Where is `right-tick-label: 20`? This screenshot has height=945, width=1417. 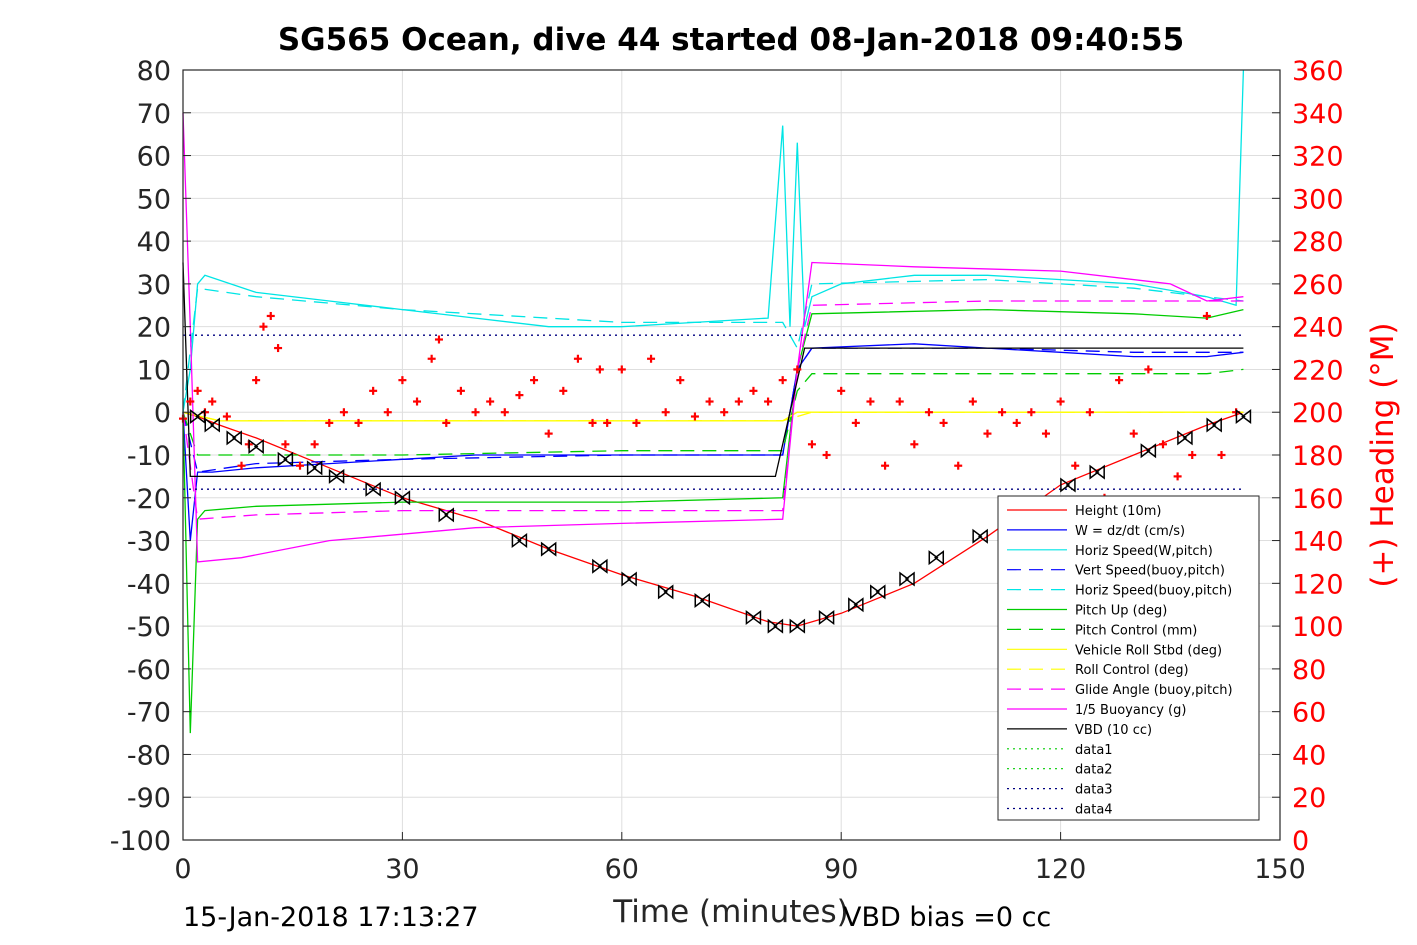
right-tick-label: 20 is located at coordinates (1309, 798).